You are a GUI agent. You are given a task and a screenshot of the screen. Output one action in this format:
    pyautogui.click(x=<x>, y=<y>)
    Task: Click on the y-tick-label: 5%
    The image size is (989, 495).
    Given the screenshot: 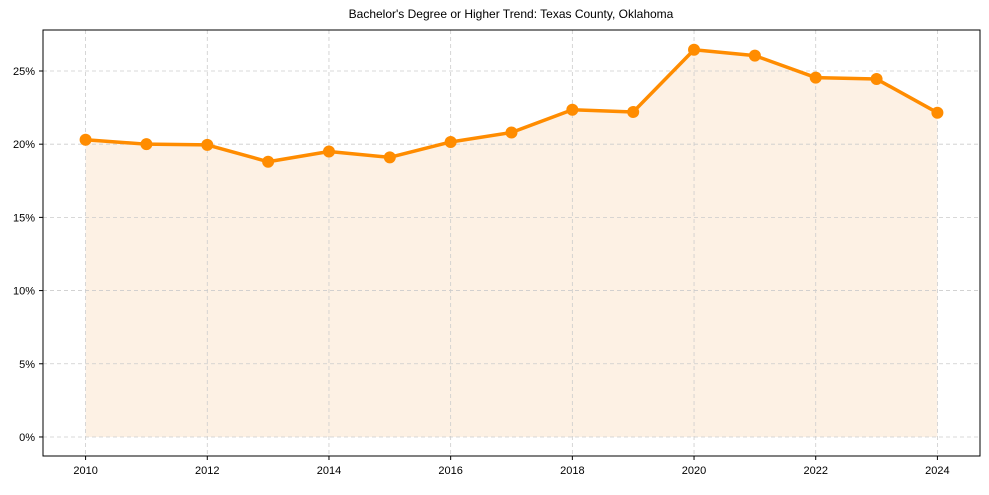 What is the action you would take?
    pyautogui.click(x=27, y=365)
    